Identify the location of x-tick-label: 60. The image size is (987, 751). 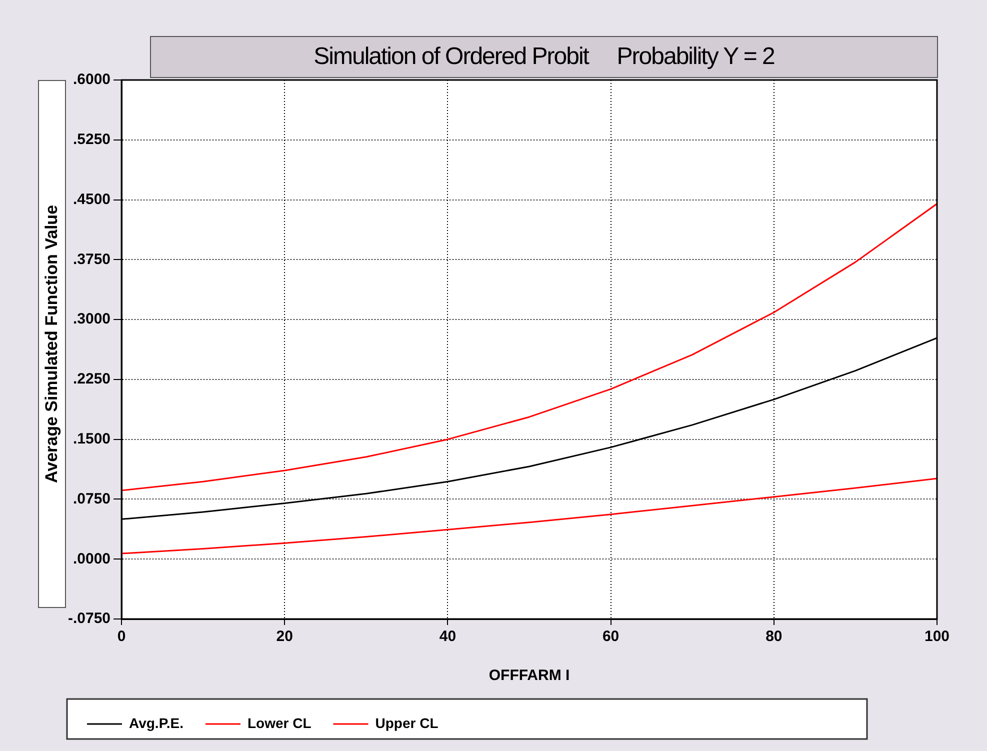
(611, 637).